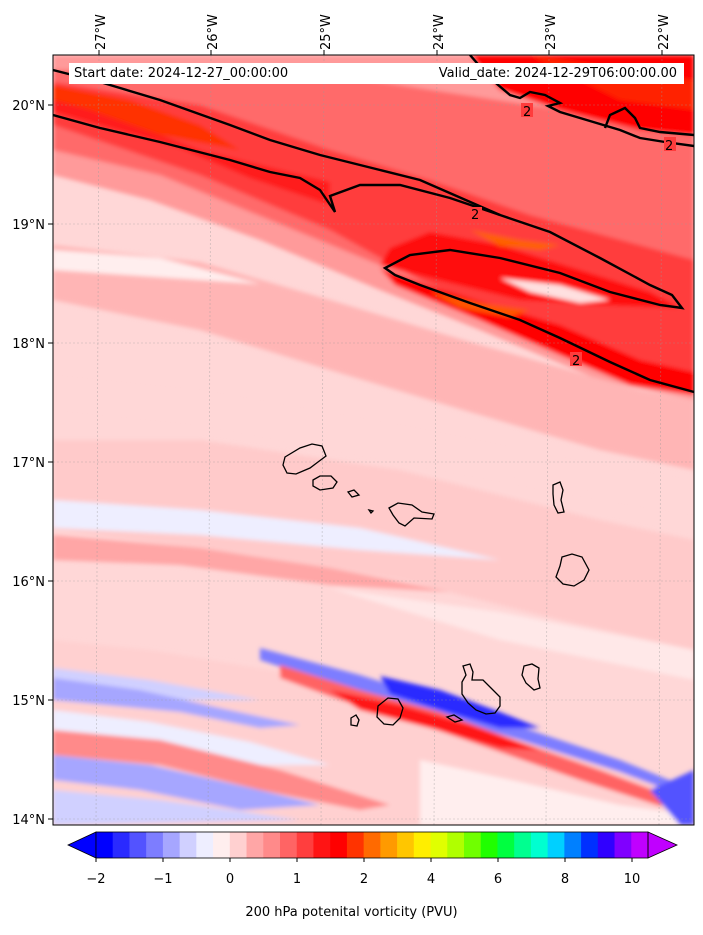 The width and height of the screenshot is (703, 935). I want to click on pv-contour-top-right, so click(648, 121).